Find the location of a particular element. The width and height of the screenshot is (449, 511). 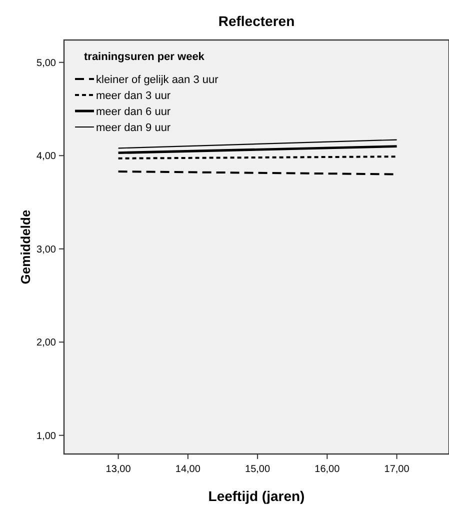

legend-label: meer dan 9 uur is located at coordinates (133, 128).